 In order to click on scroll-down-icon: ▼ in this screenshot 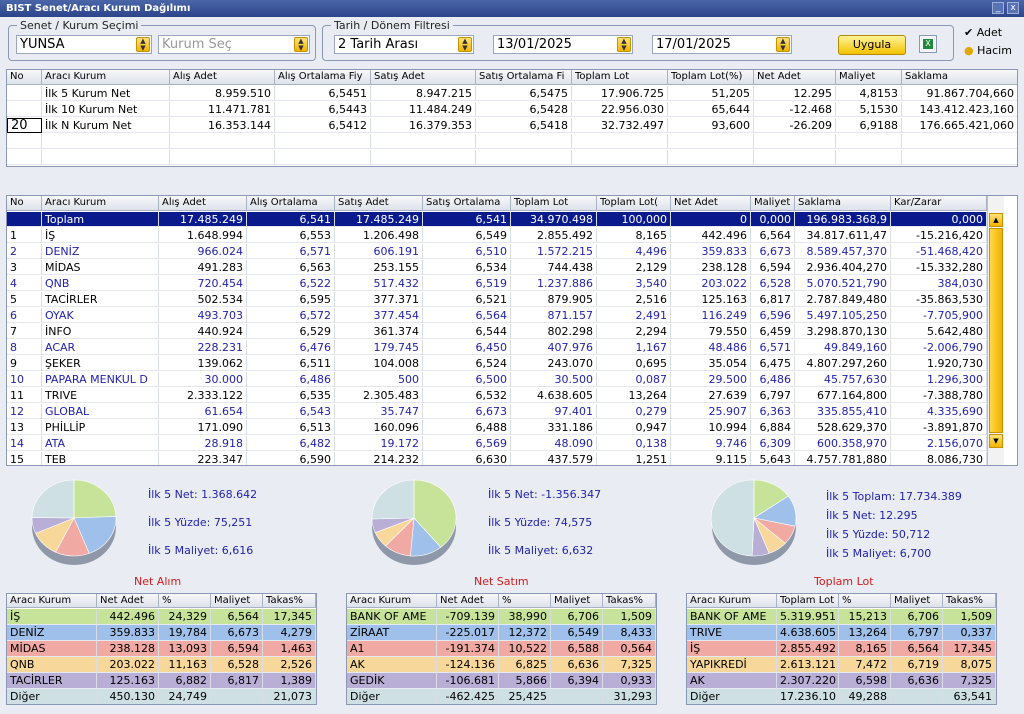, I will do `click(996, 441)`.